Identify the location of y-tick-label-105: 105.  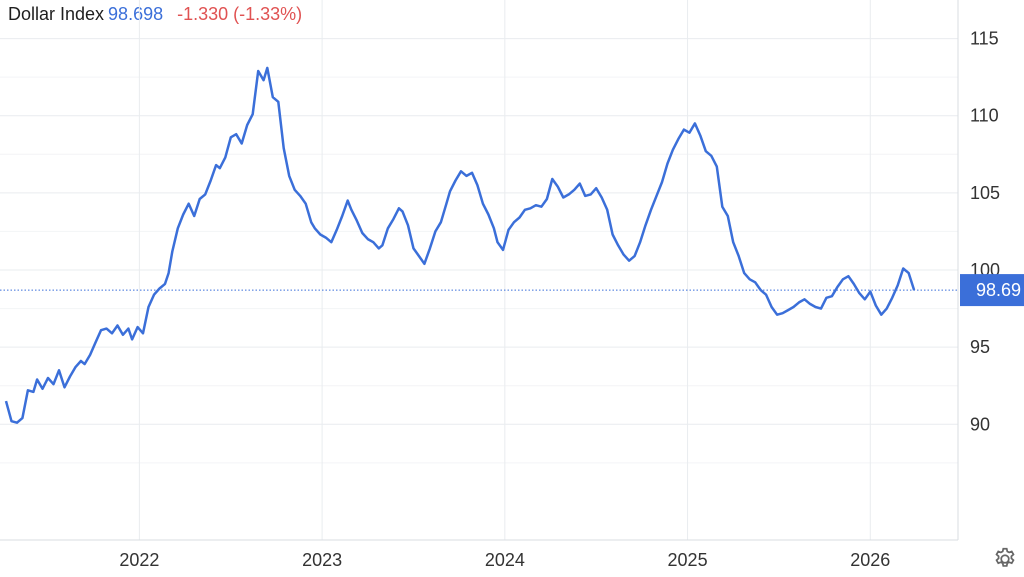
(985, 193).